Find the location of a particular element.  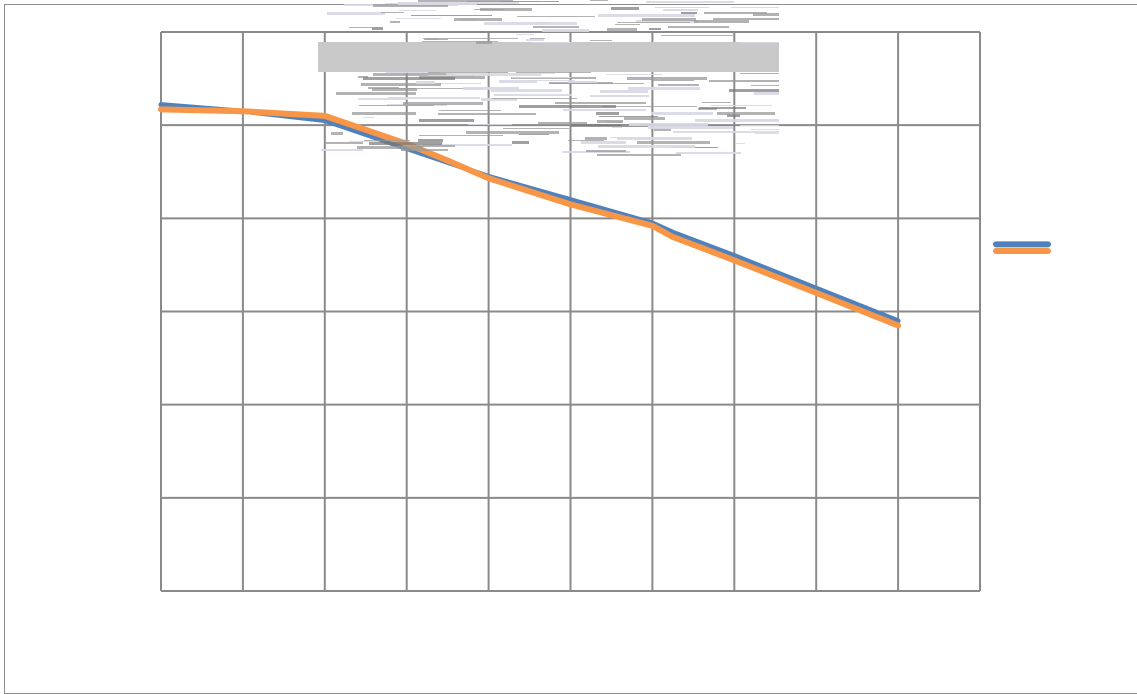

scanned-image-overlay is located at coordinates (548, 78).